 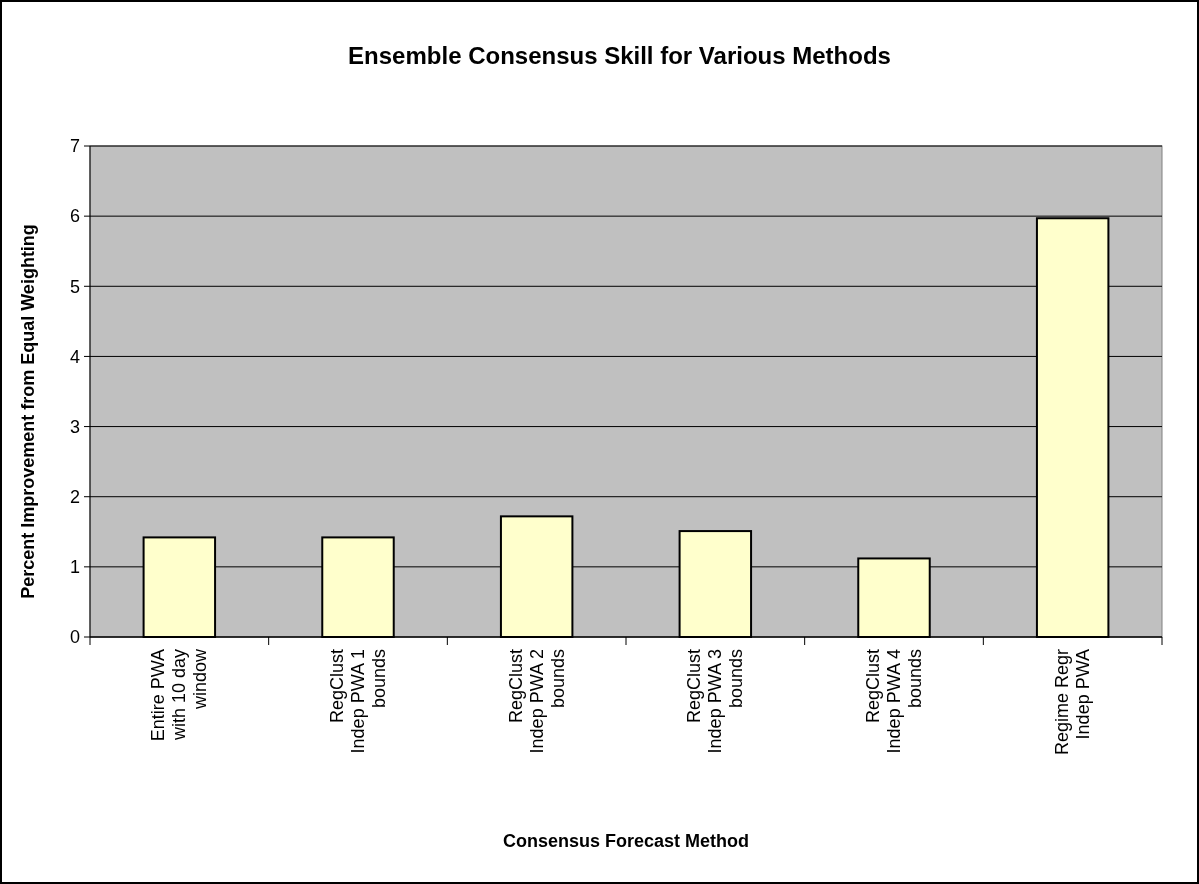 I want to click on x-tick-label: RegClust Indep PWA 2 bounds, so click(x=536, y=701).